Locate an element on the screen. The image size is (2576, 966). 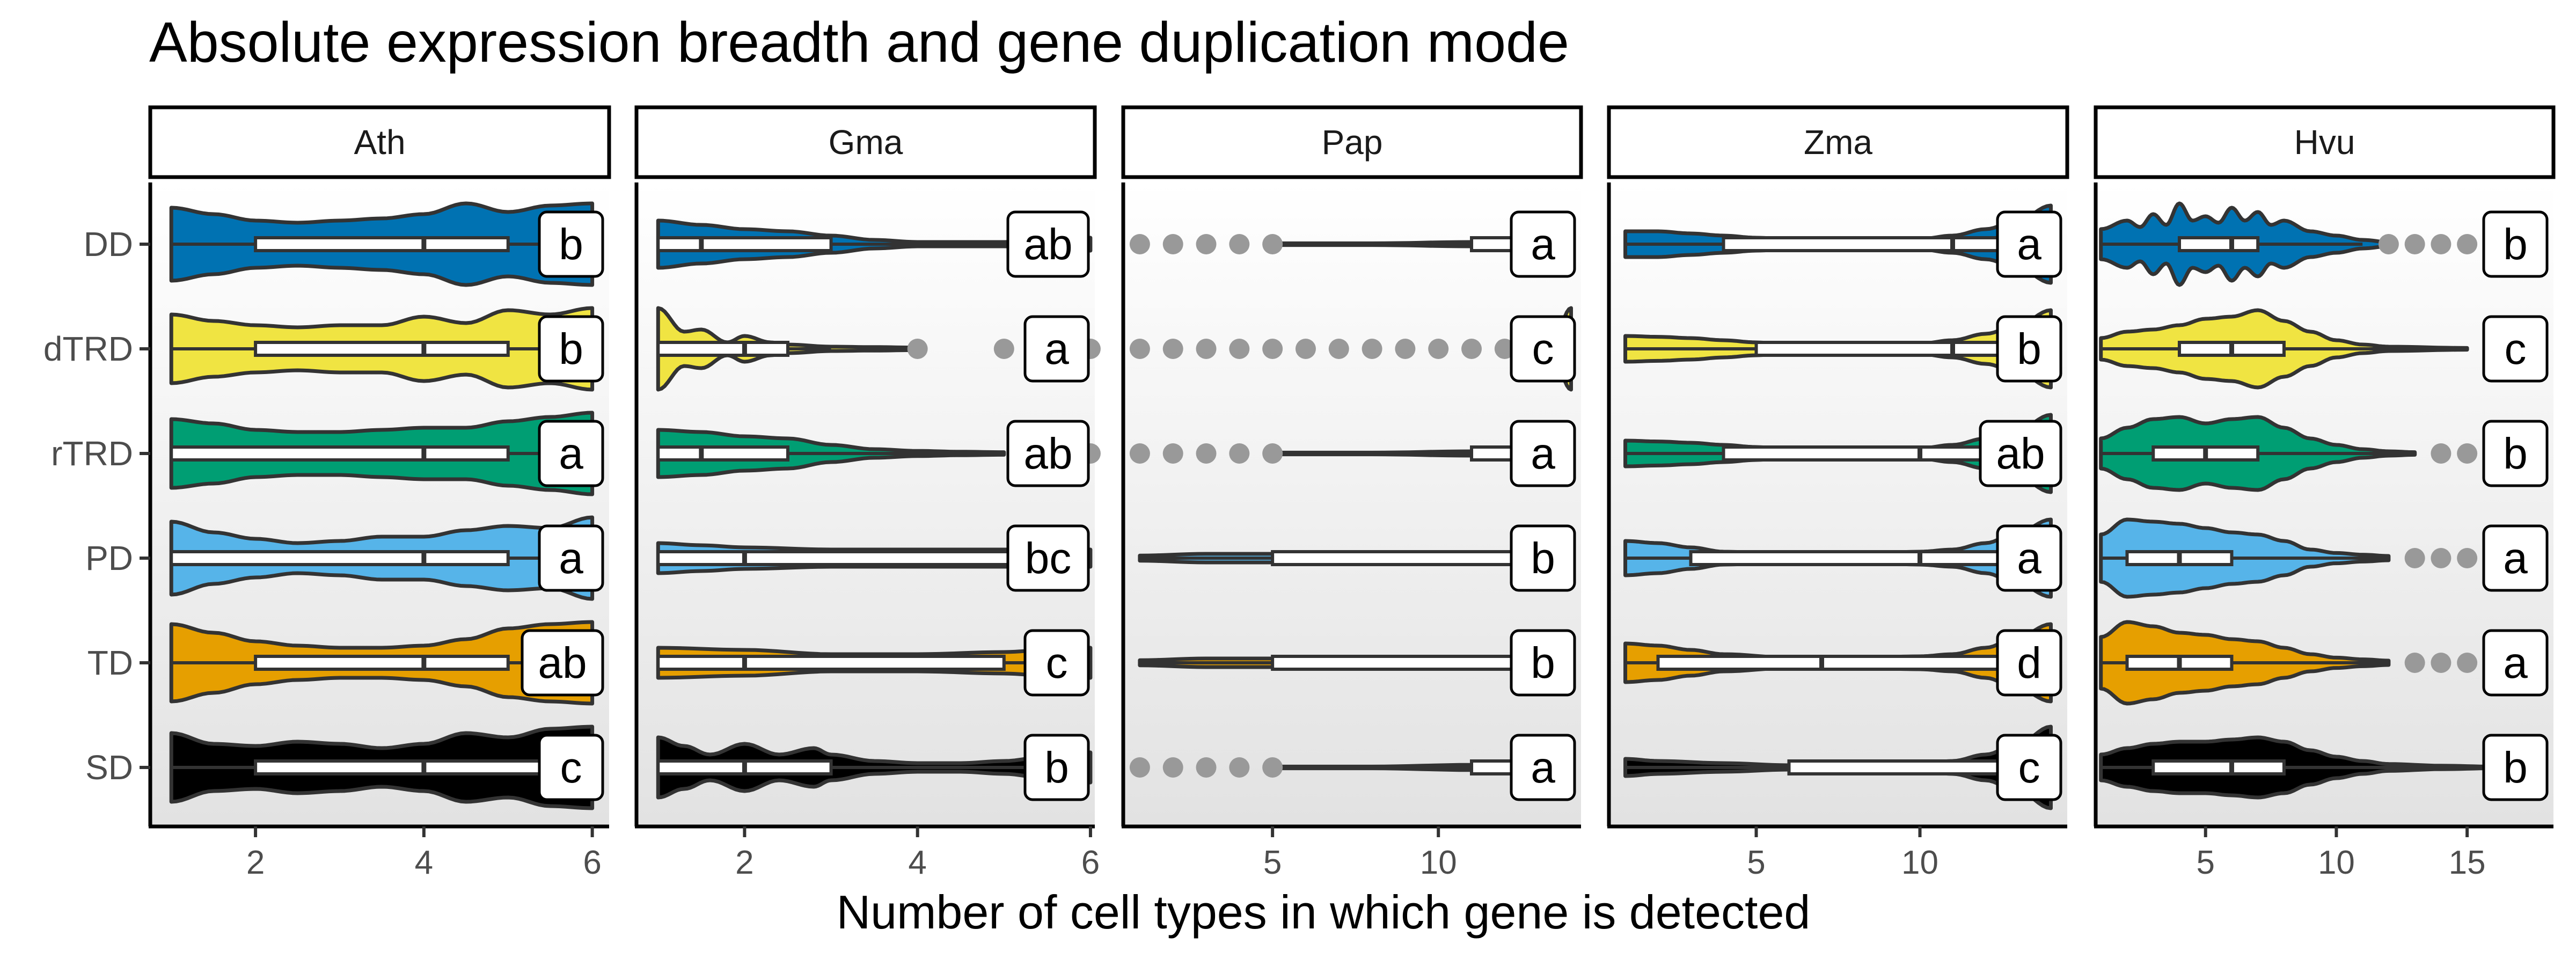
violin-group-dd: b is located at coordinates (386, 244).